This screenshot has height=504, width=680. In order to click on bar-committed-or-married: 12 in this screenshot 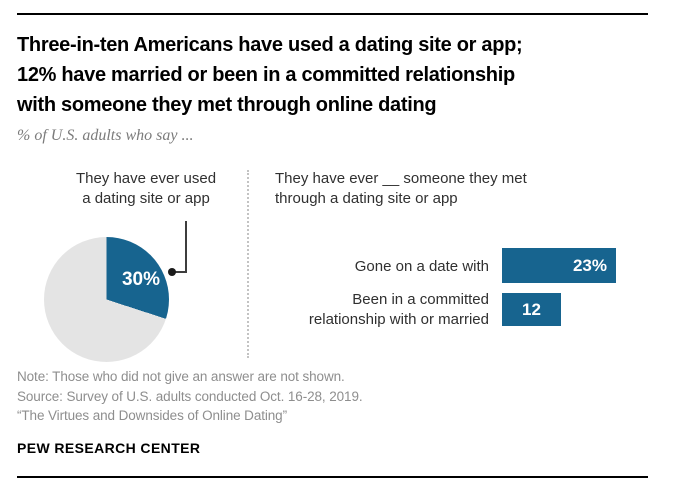, I will do `click(531, 309)`.